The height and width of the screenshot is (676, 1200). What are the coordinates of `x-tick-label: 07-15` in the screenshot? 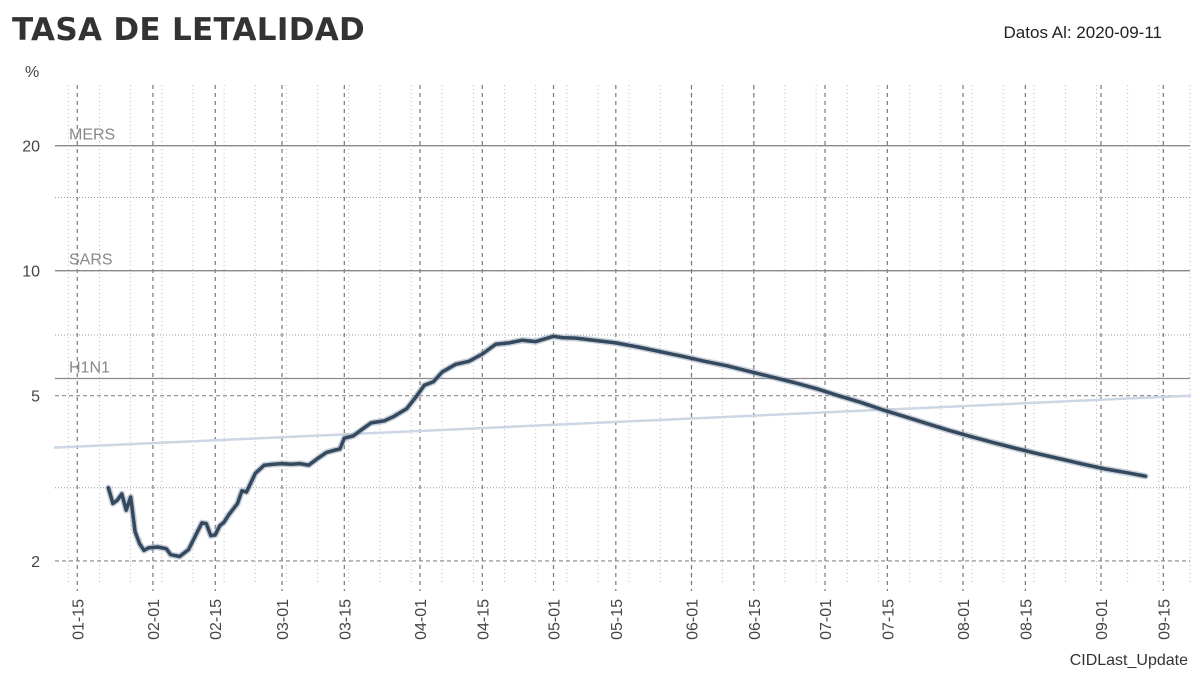 It's located at (888, 619).